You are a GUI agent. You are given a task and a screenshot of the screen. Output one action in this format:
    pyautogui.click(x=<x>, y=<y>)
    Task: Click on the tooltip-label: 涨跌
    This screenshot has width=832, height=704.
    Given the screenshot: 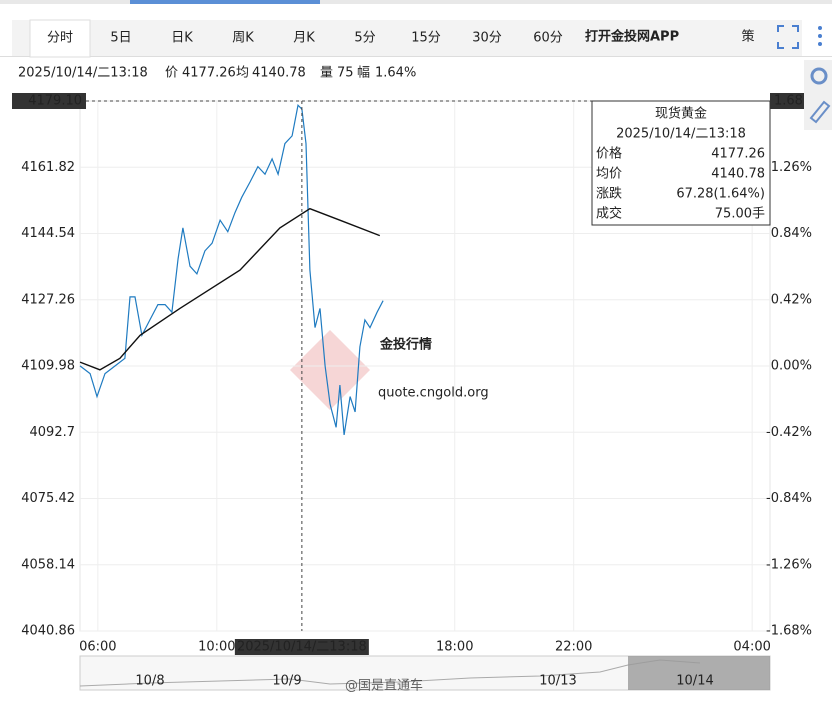 What is the action you would take?
    pyautogui.click(x=609, y=194)
    